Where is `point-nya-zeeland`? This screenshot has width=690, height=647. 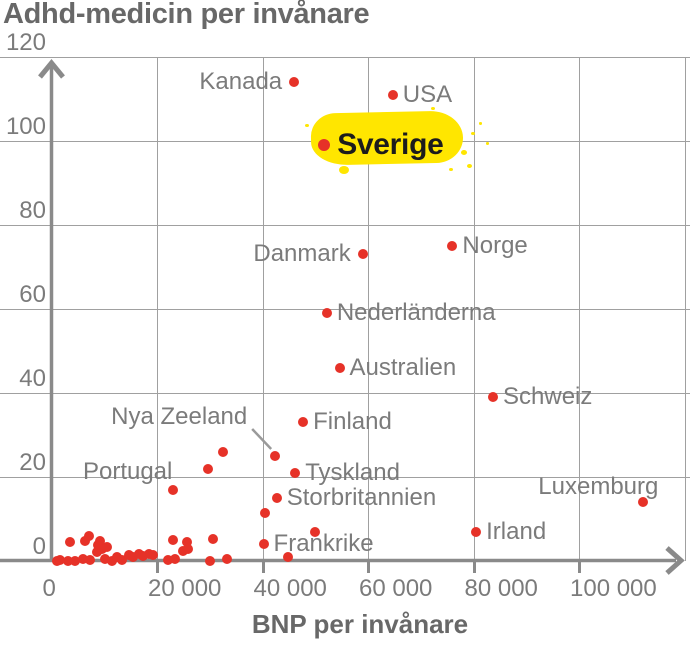 point-nya-zeeland is located at coordinates (275, 456).